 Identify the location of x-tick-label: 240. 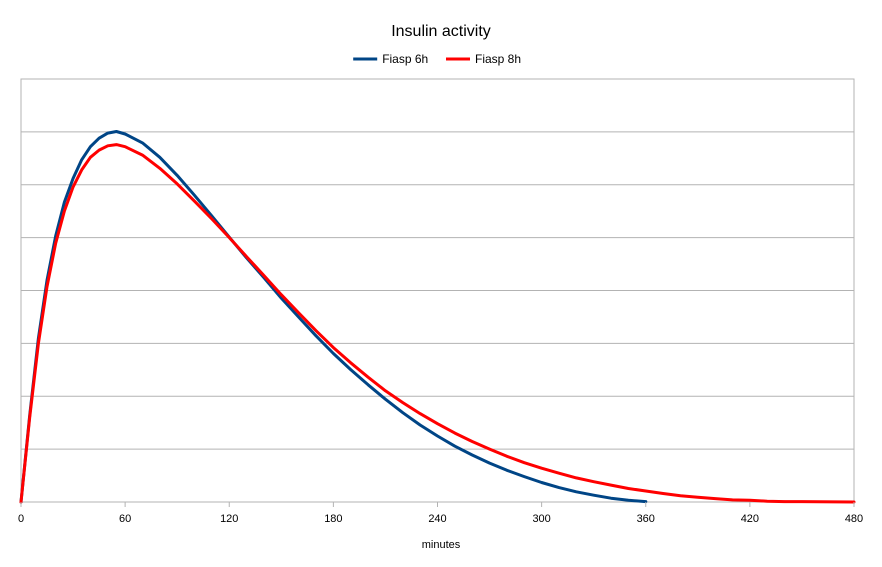
(437, 519).